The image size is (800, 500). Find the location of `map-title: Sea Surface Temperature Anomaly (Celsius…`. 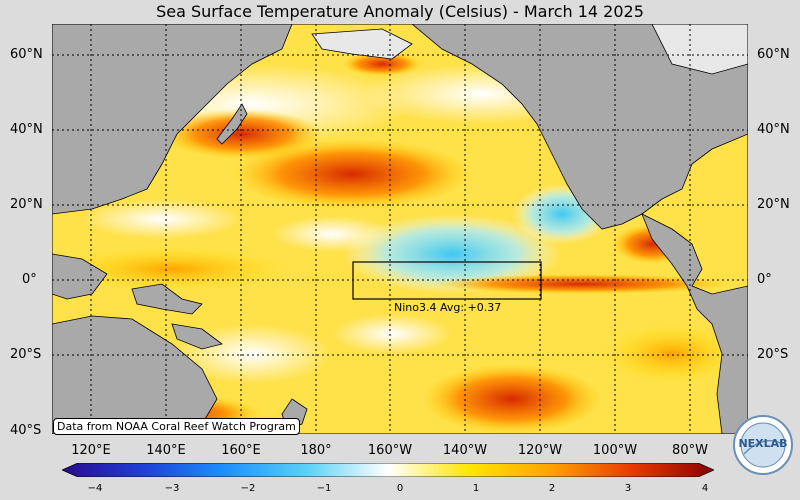

map-title: Sea Surface Temperature Anomaly (Celsius… is located at coordinates (400, 11).